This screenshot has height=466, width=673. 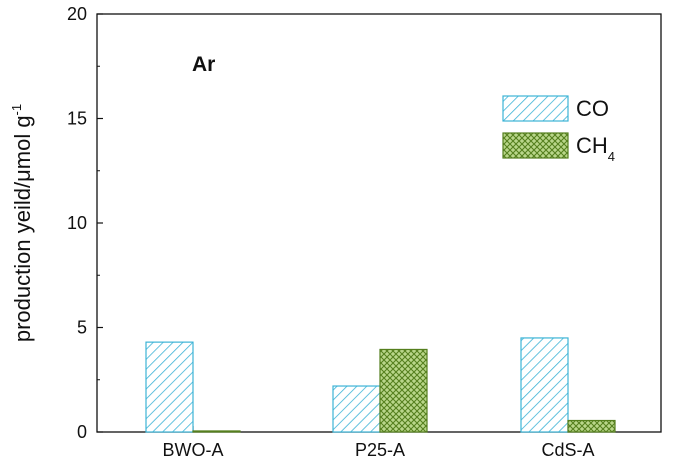 What do you see at coordinates (77, 14) in the screenshot?
I see `y-tick-label: 20` at bounding box center [77, 14].